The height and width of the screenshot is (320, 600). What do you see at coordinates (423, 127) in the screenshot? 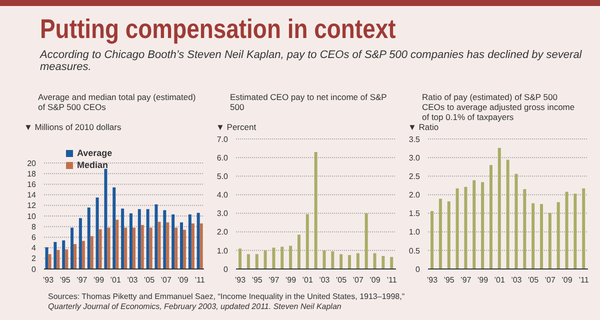
I see `y-axis-title: ▼ Ratio` at bounding box center [423, 127].